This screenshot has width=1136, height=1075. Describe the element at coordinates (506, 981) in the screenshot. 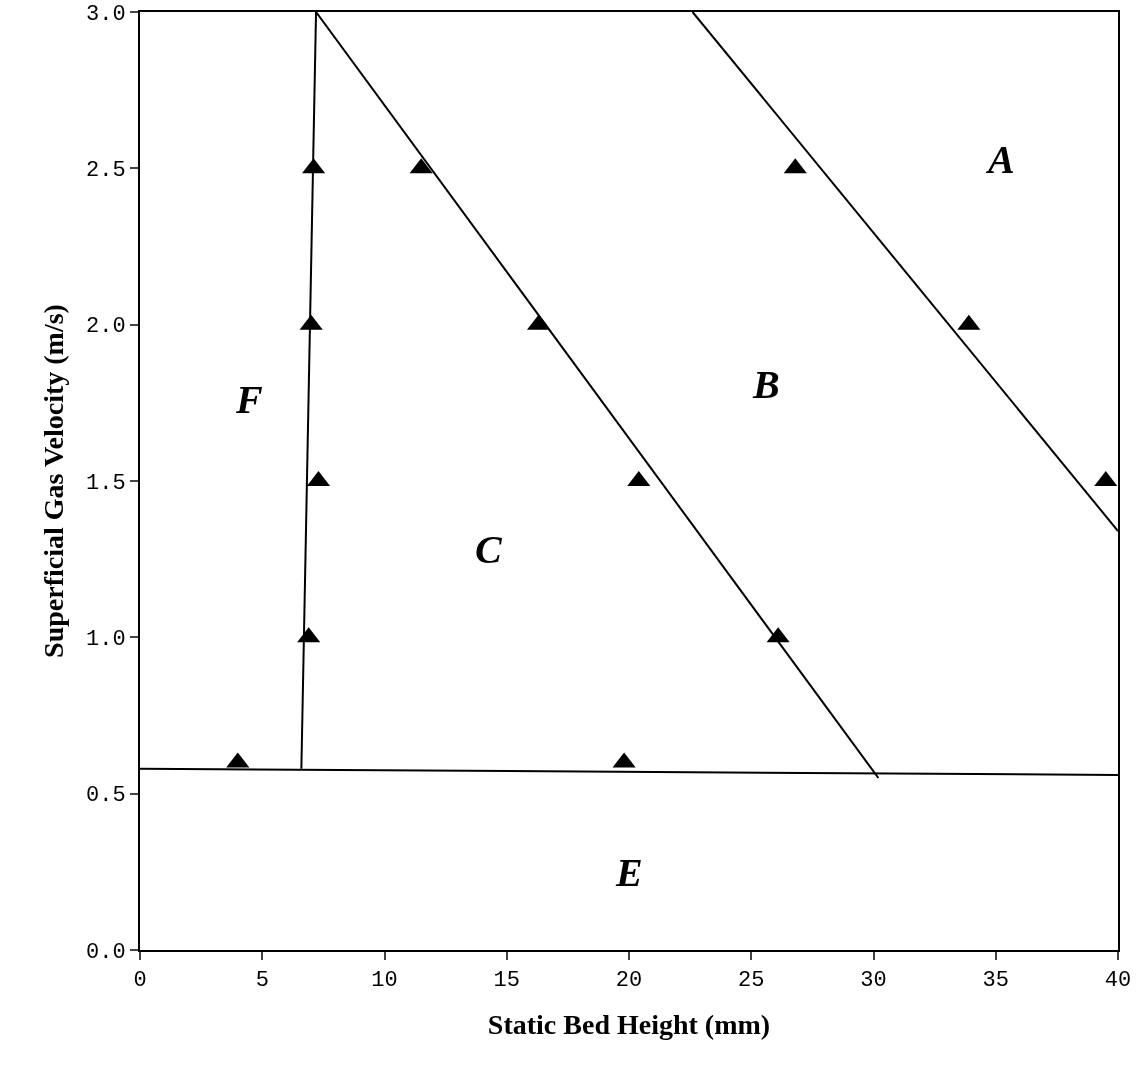

I see `x-tick-label: 15` at that location.